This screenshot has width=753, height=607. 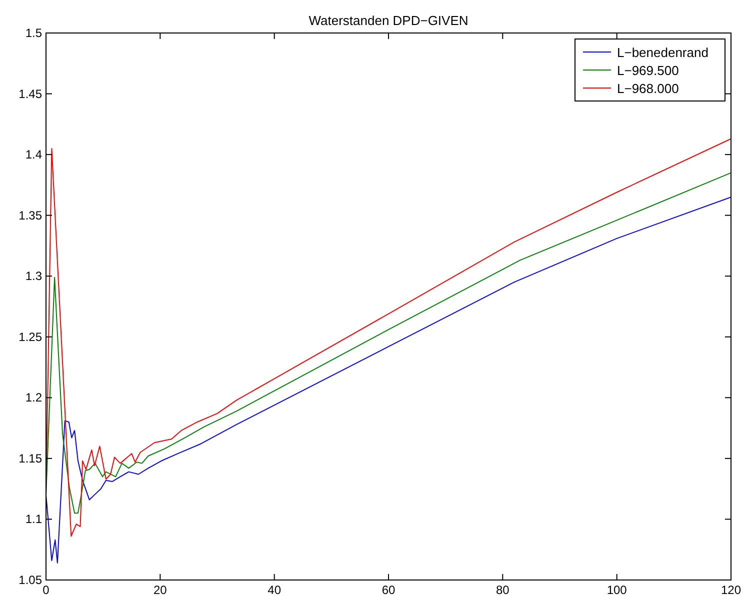 What do you see at coordinates (30, 458) in the screenshot?
I see `y-tick-label: 1.15` at bounding box center [30, 458].